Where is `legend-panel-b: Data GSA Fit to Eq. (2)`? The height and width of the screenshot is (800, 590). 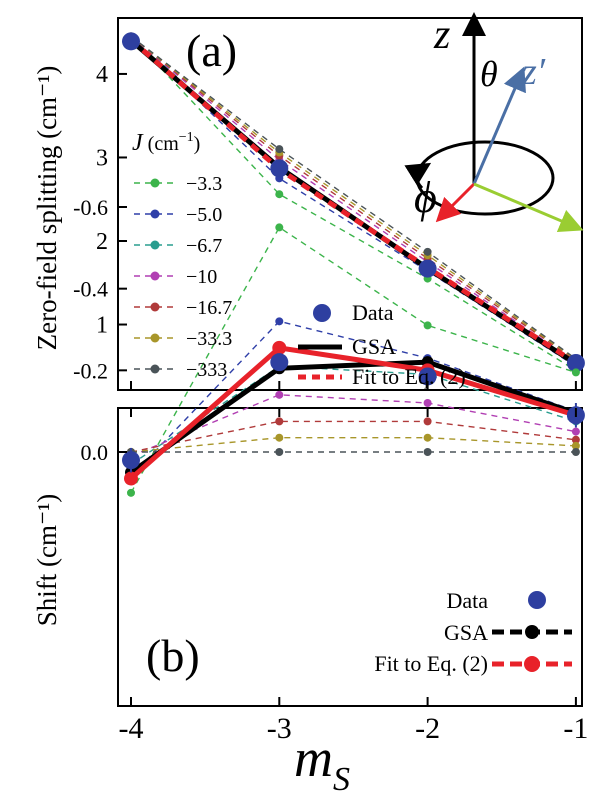 legend-panel-b: Data GSA Fit to Eq. (2) is located at coordinates (473, 632).